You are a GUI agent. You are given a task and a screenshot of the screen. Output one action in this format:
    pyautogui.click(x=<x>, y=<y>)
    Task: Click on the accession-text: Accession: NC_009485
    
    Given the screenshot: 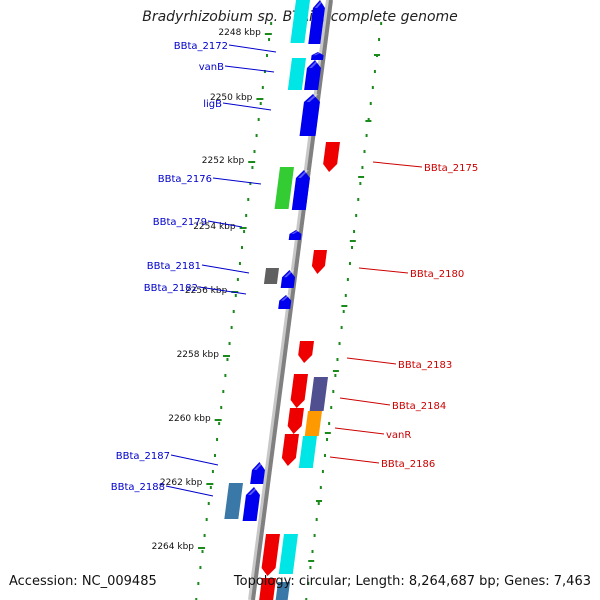 What is the action you would take?
    pyautogui.click(x=83, y=581)
    